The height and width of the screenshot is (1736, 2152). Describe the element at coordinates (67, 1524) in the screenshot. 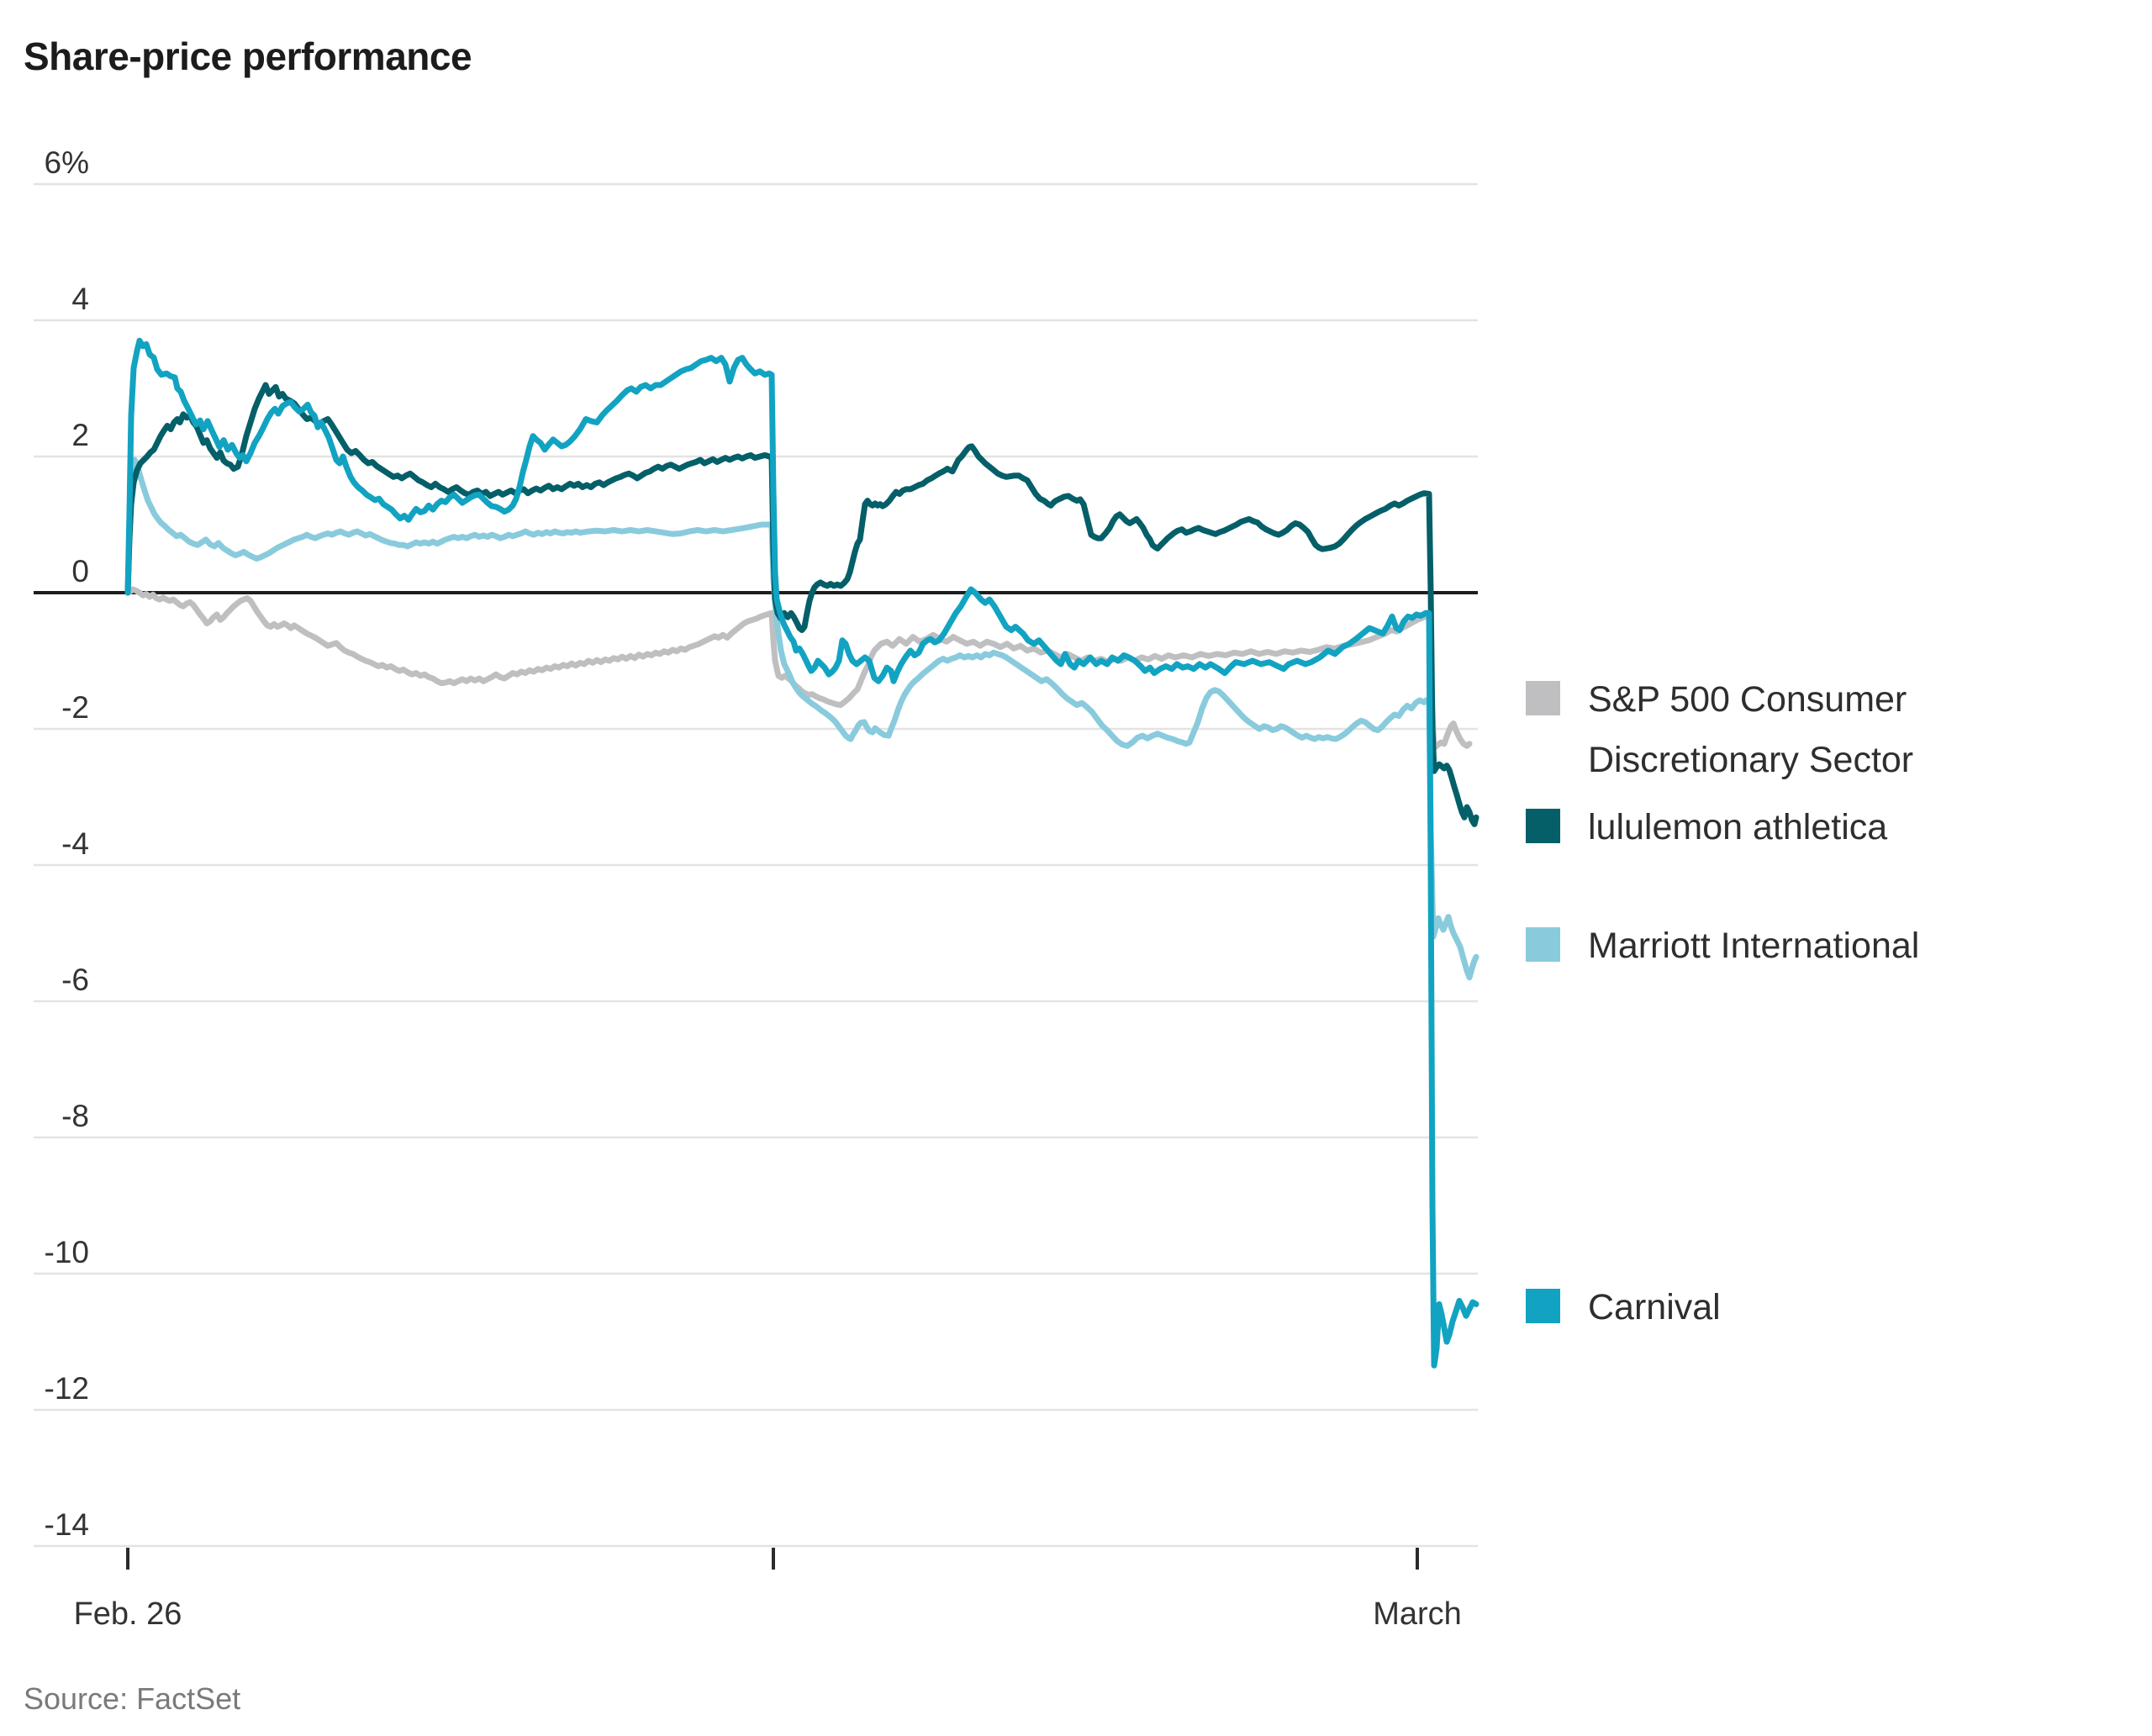

I see `y-tick-label--14: -14` at that location.